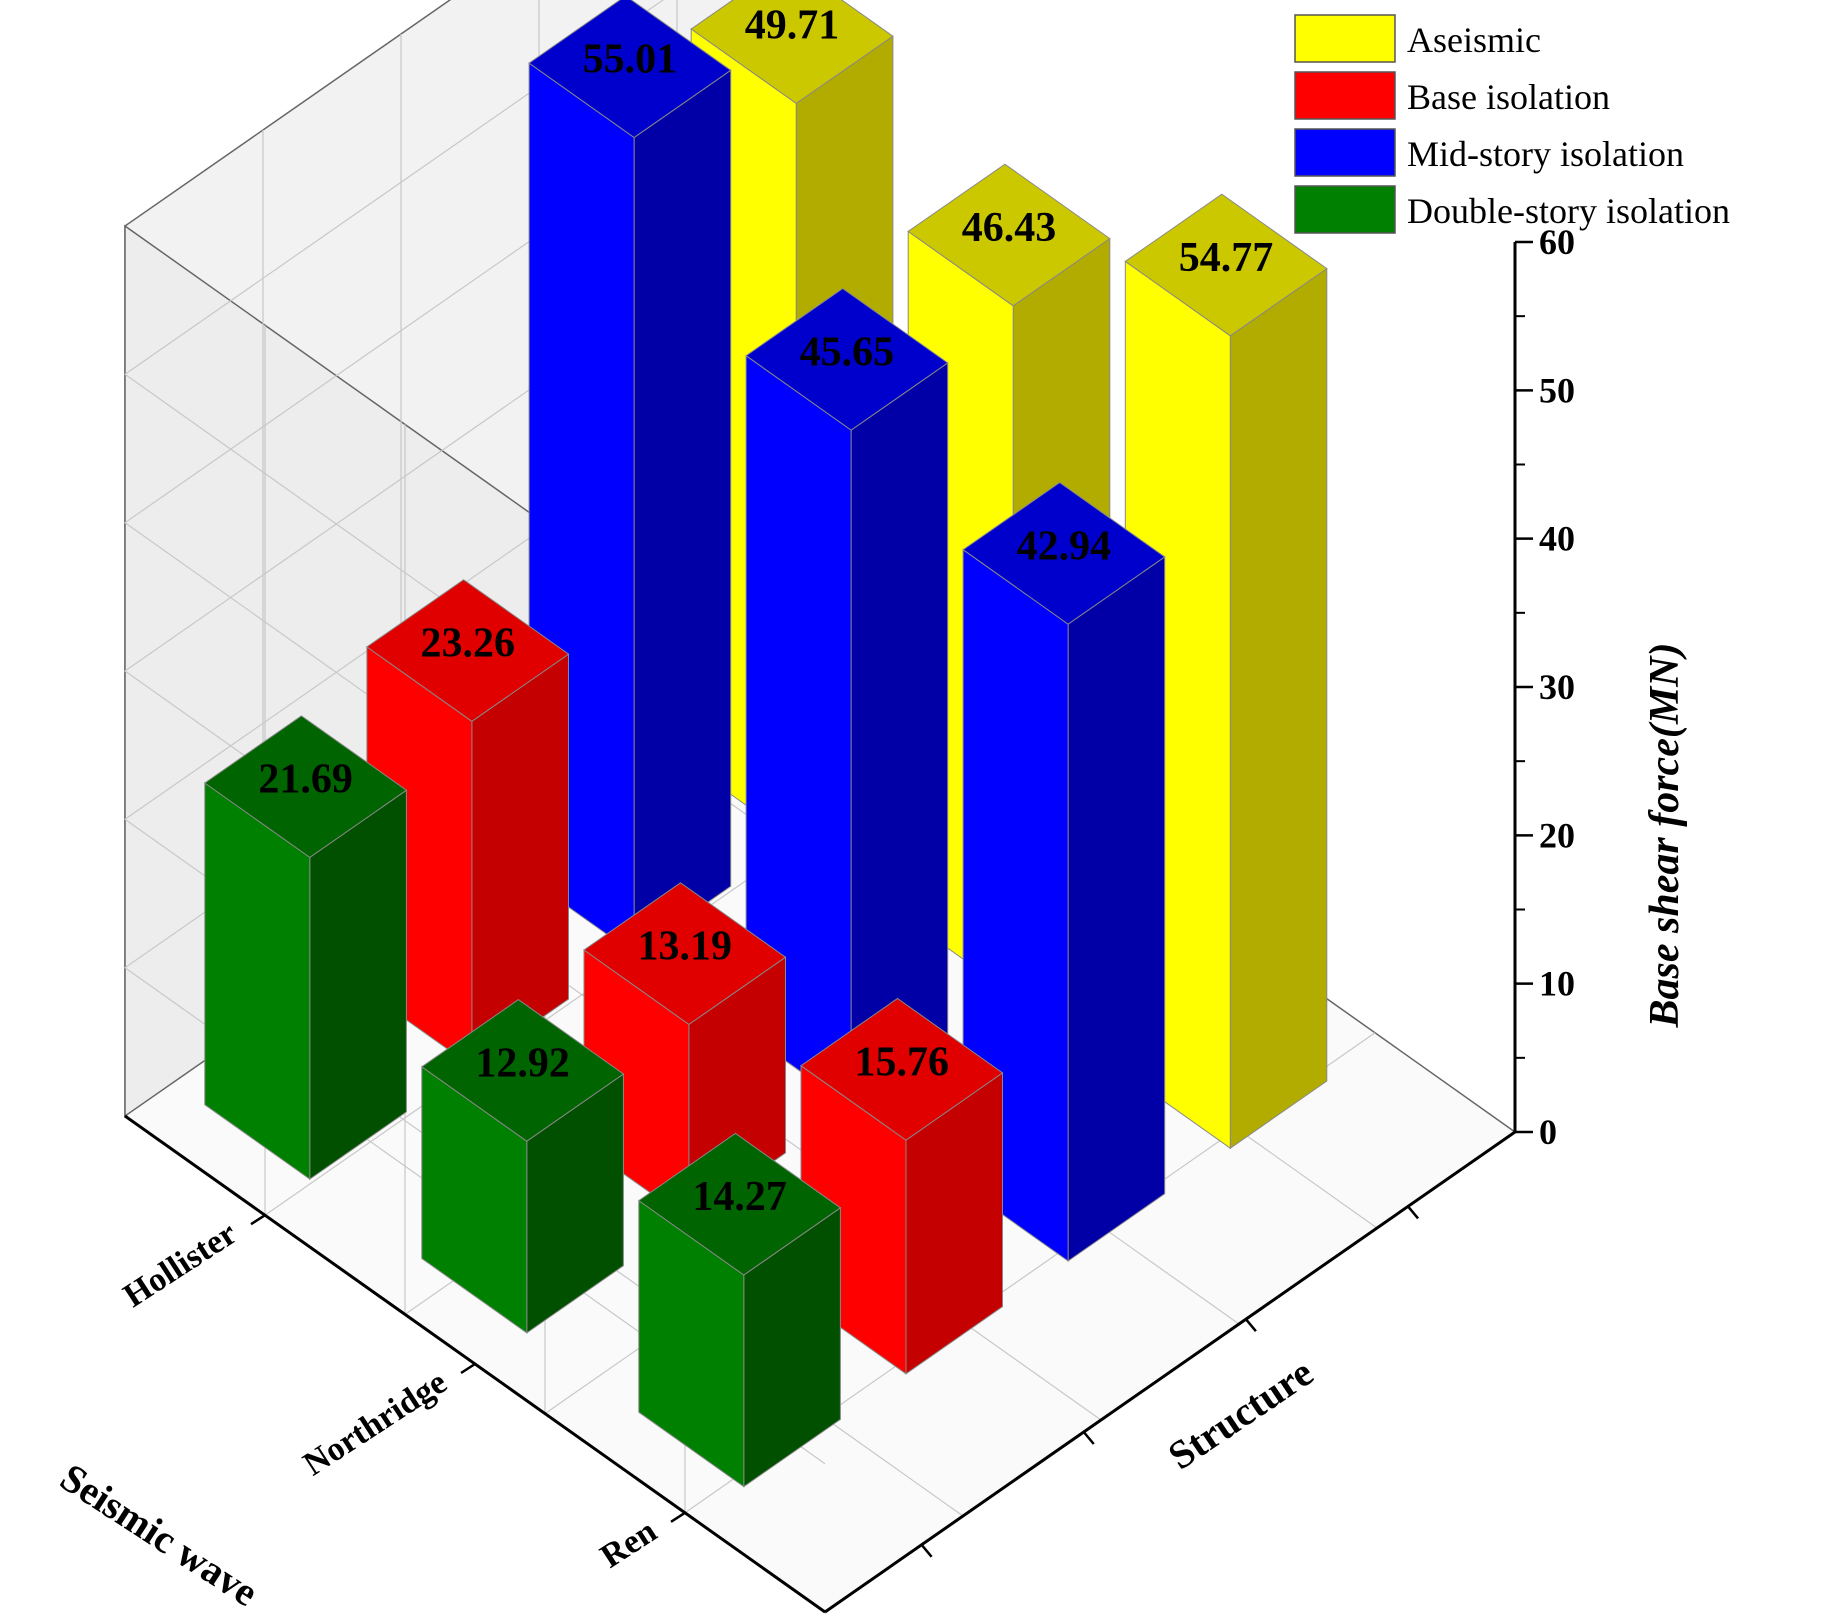 The image size is (1824, 1617). Describe the element at coordinates (180, 1265) in the screenshot. I see `seismic-wave-label: Hollister` at that location.